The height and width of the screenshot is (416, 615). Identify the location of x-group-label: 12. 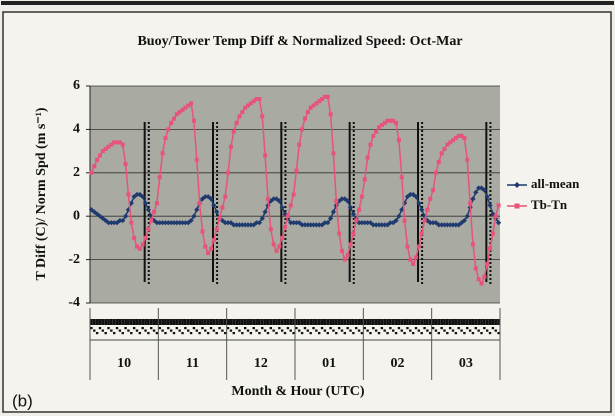
(261, 363).